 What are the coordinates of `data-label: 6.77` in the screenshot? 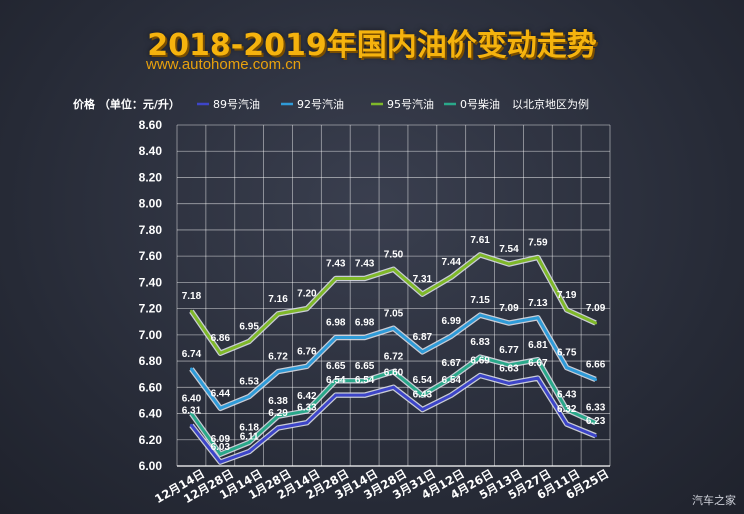 It's located at (509, 350).